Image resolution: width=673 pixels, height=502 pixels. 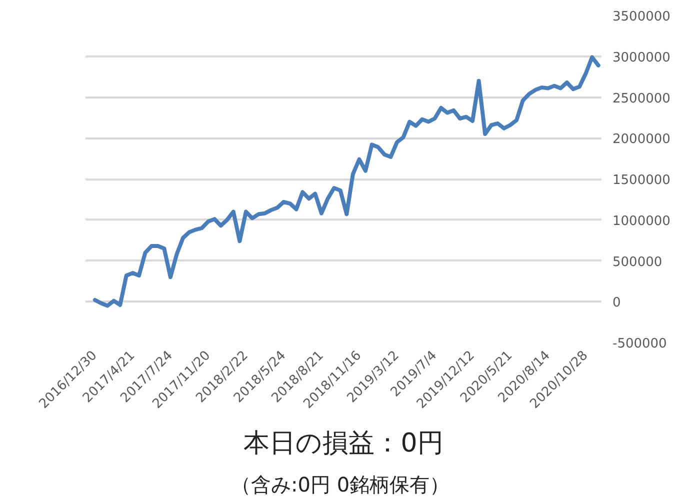 What do you see at coordinates (340, 484) in the screenshot?
I see `text: （含み:0円 0銘柄保有）` at bounding box center [340, 484].